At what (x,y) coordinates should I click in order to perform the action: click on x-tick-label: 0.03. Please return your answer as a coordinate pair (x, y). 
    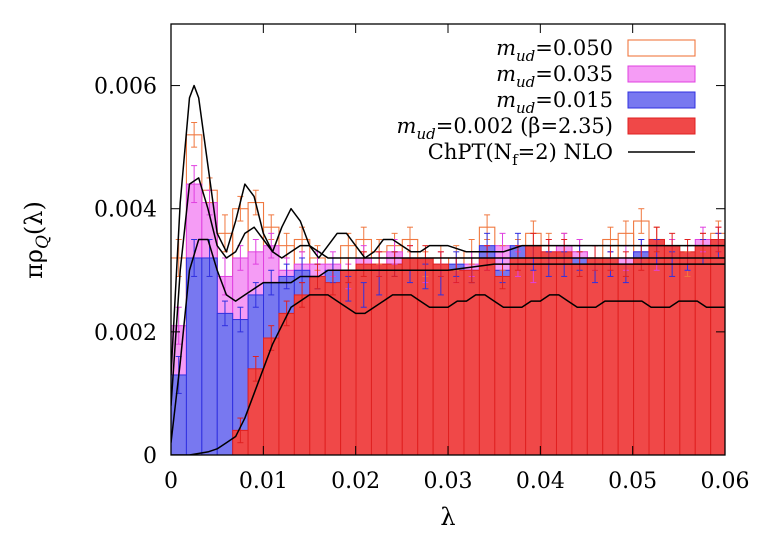
    Looking at the image, I should click on (448, 481).